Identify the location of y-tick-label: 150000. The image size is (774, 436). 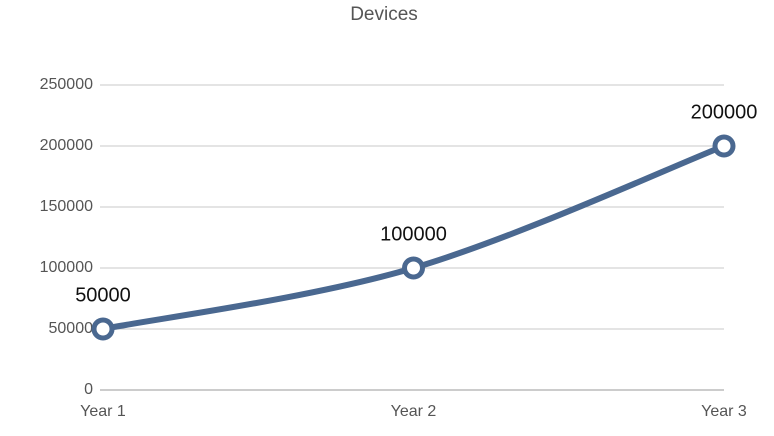
(66, 206).